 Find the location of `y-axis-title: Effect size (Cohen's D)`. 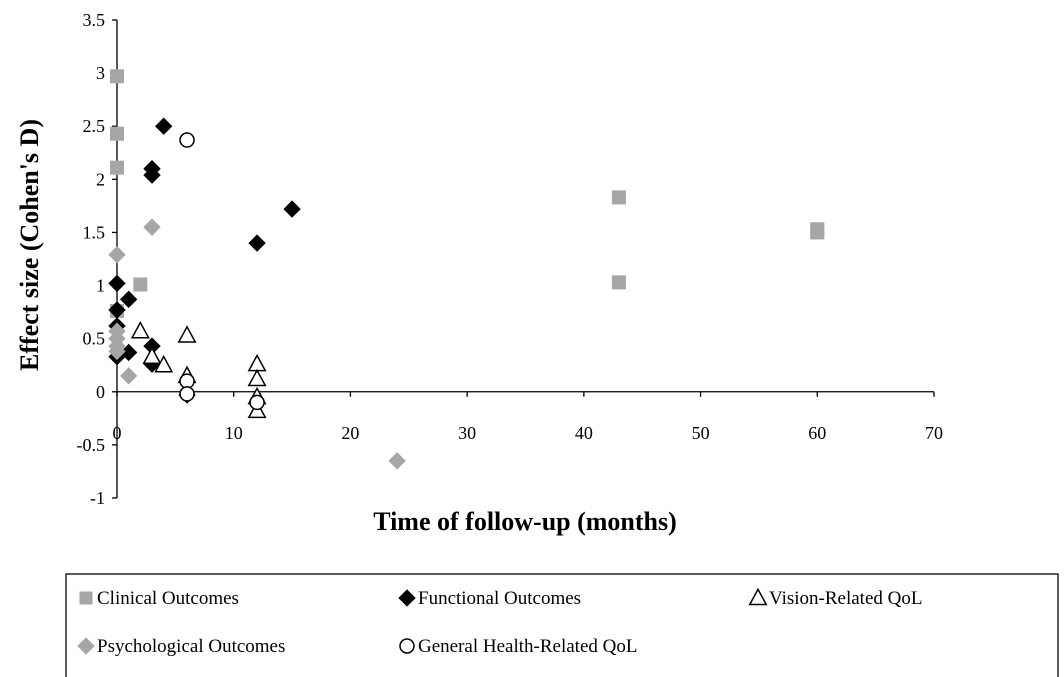

y-axis-title: Effect size (Cohen's D) is located at coordinates (29, 245).